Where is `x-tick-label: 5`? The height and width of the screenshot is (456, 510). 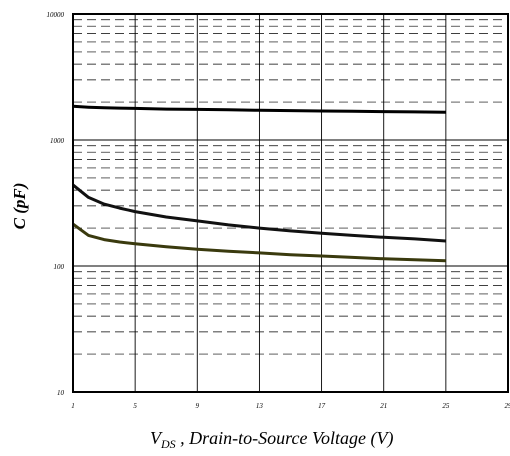 x-tick-label: 5 is located at coordinates (135, 406).